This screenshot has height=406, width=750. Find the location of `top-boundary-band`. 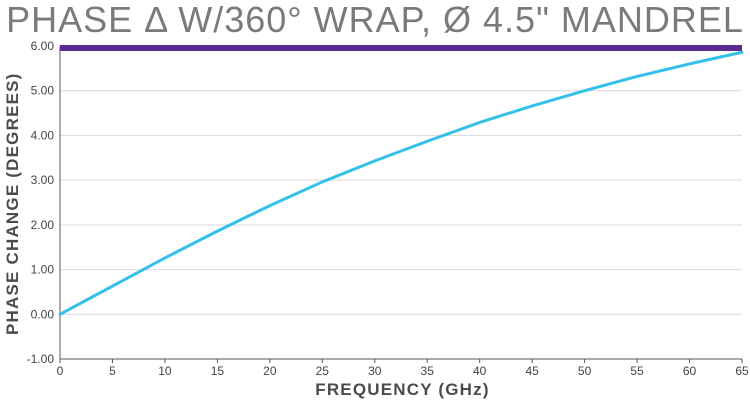

top-boundary-band is located at coordinates (401, 48).